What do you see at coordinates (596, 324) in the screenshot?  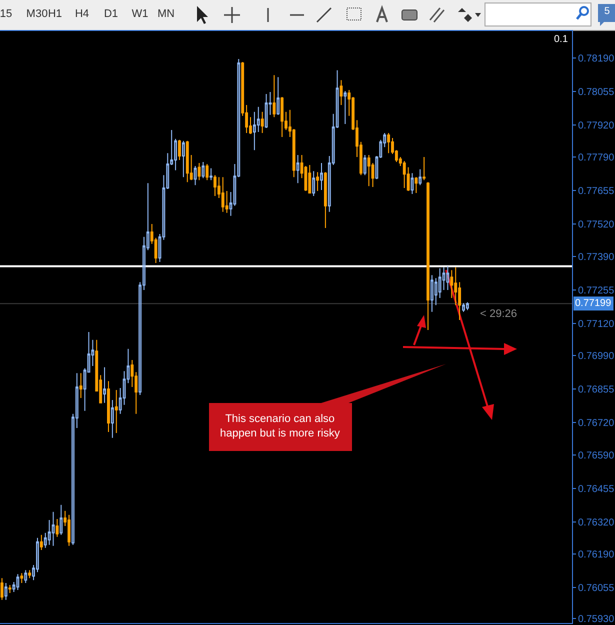 I see `y-tick-label: 0.77120` at bounding box center [596, 324].